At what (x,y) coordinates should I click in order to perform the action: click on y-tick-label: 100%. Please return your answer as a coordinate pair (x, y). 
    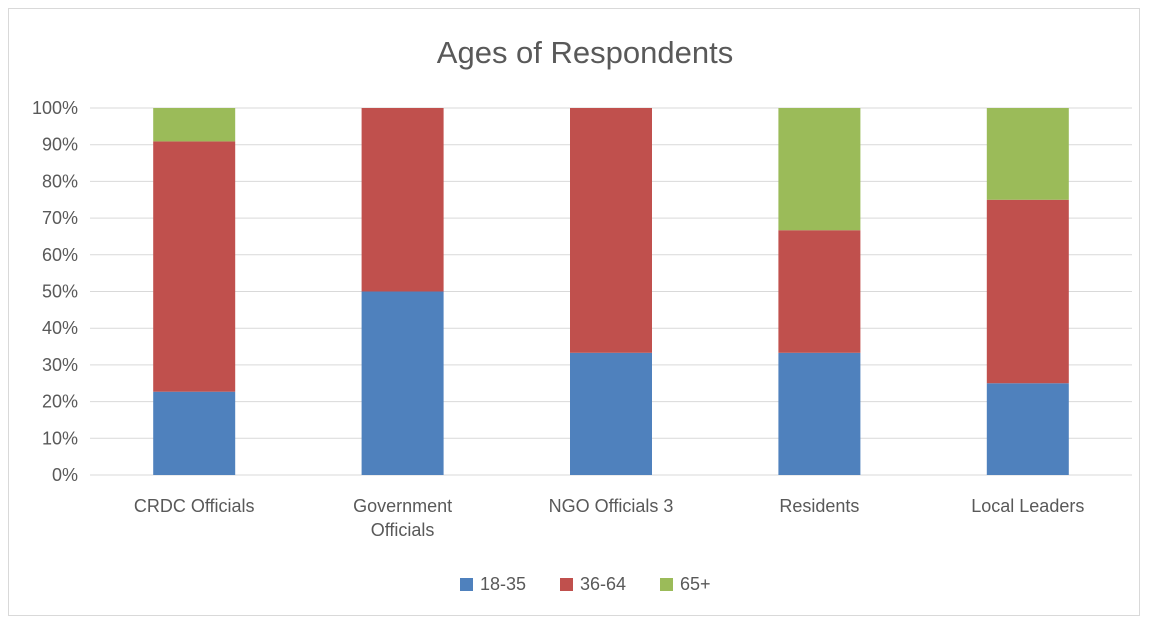
    Looking at the image, I should click on (55, 108).